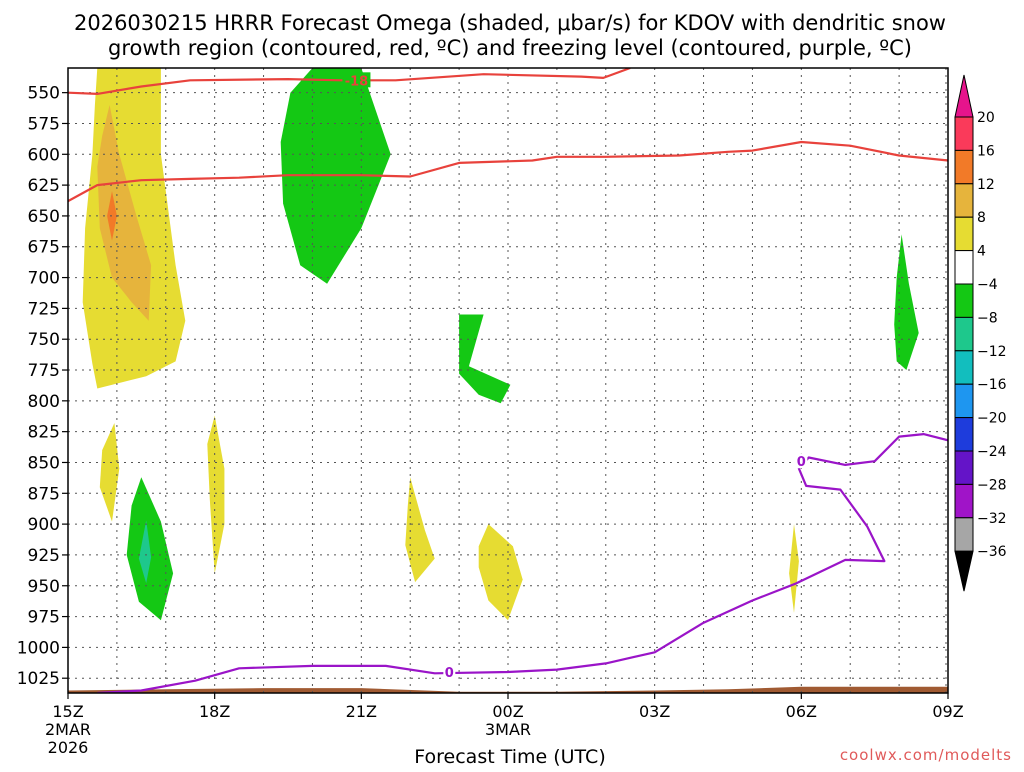  I want to click on y-tick-label: 650, so click(44, 217).